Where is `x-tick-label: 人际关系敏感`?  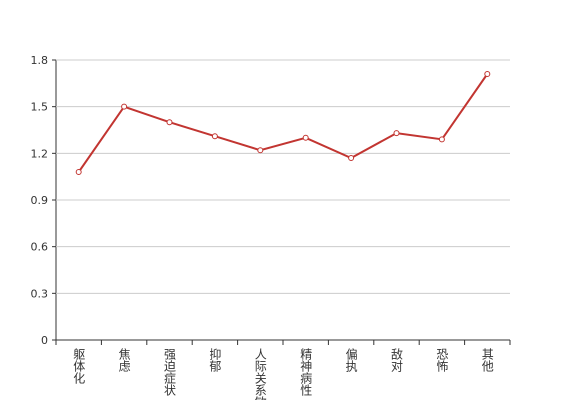 x-tick-label: 人际关系敏感 is located at coordinates (260, 374).